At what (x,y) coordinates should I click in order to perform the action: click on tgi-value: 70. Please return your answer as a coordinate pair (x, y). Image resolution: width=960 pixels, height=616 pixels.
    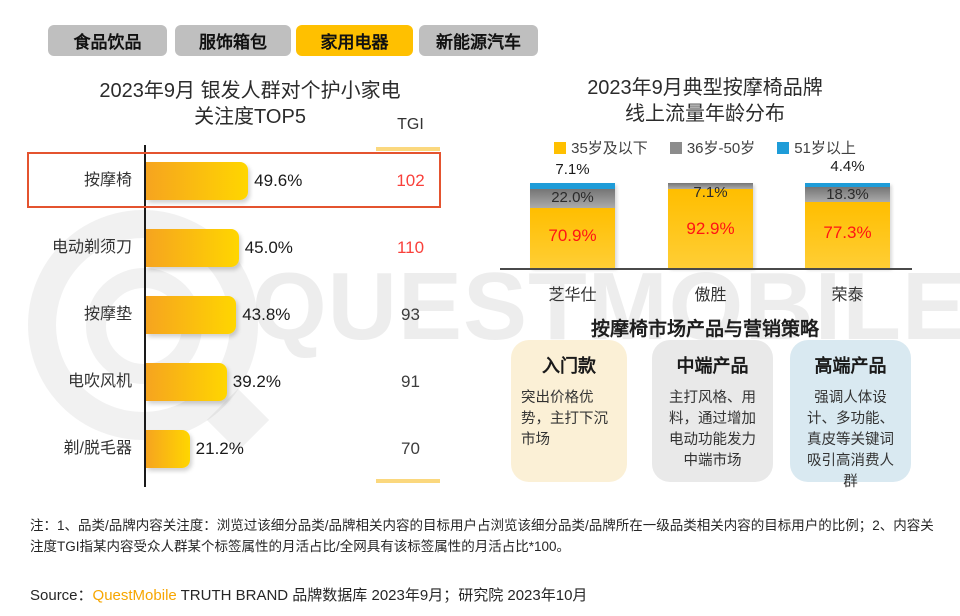
    Looking at the image, I should click on (410, 448).